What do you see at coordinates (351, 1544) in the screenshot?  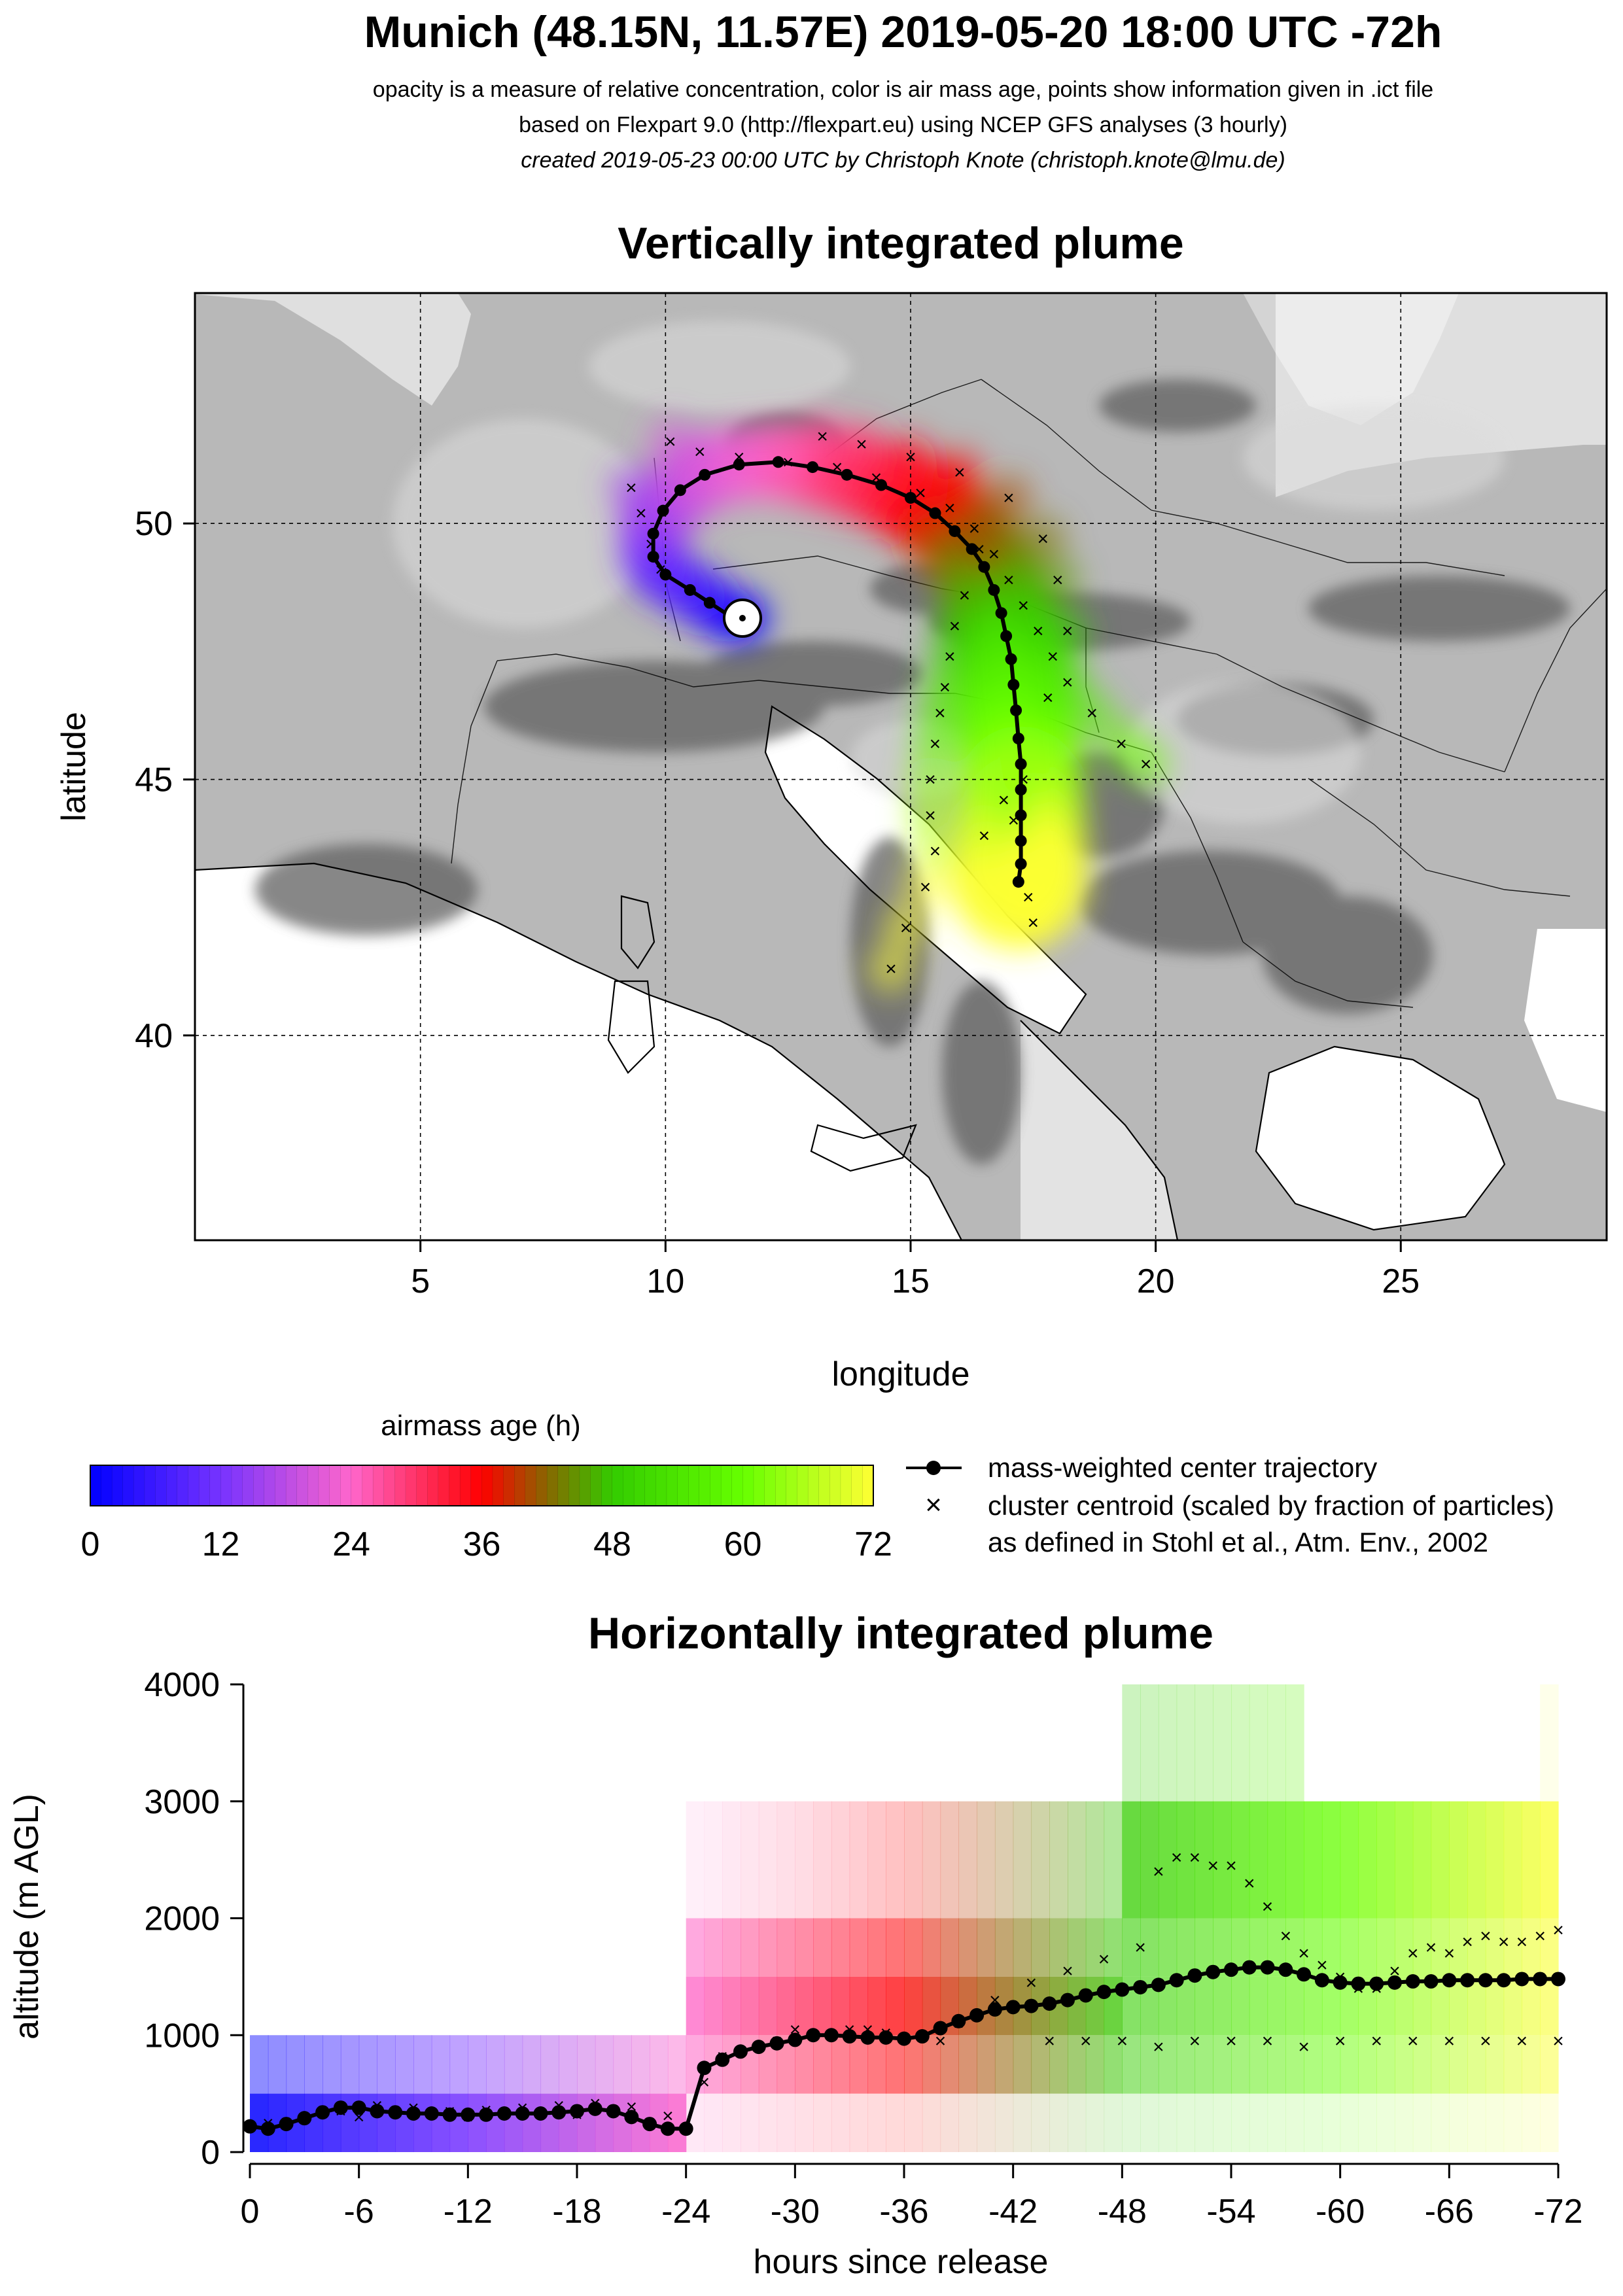 I see `colorbar-tick-label: 24` at bounding box center [351, 1544].